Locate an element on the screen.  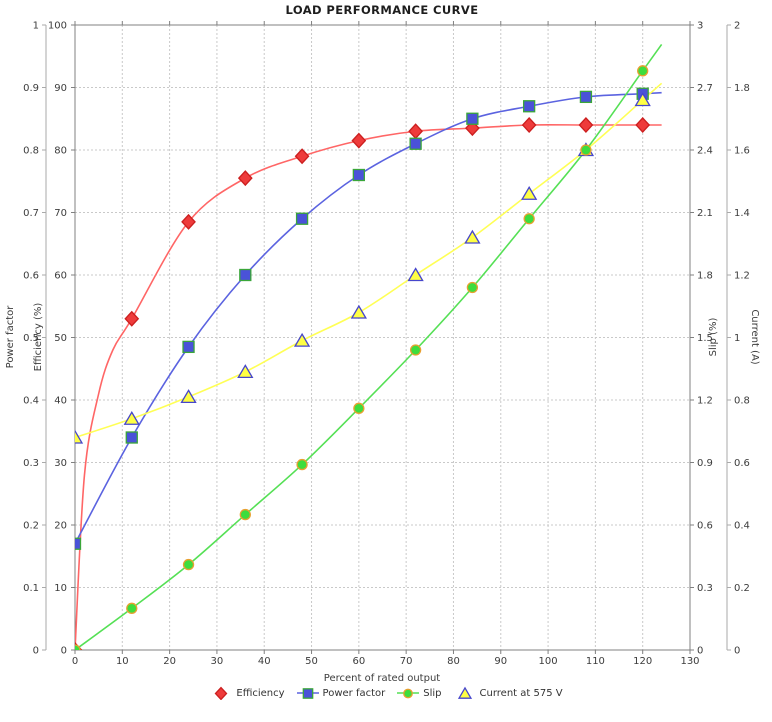
current-tick-label: 0.4 is located at coordinates (742, 526).